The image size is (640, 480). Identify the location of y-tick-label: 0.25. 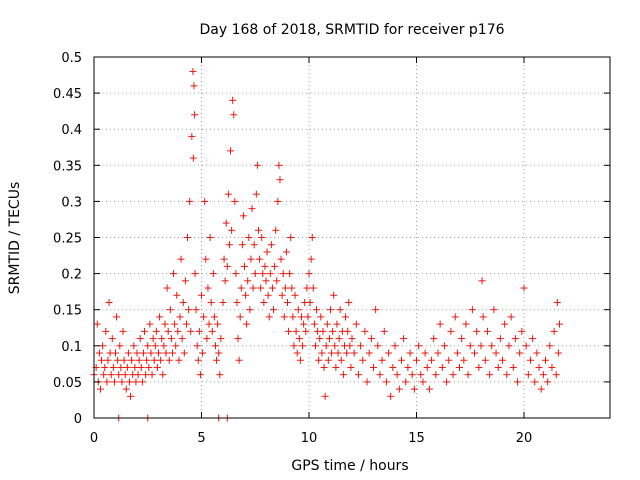
(67, 239).